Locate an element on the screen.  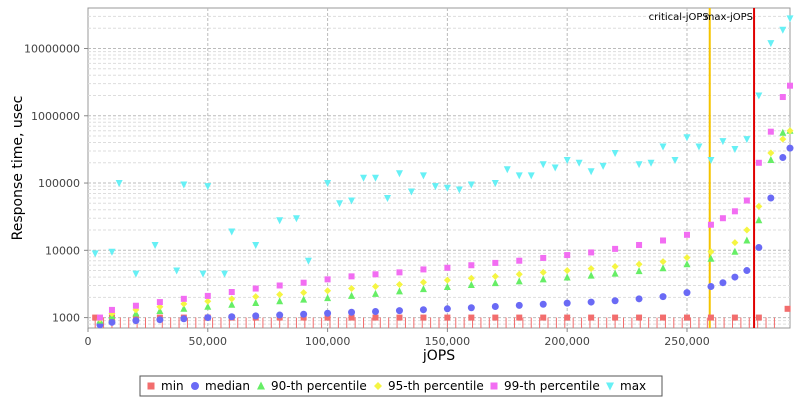
y-axis-title: Response time, usec is located at coordinates (18, 168).